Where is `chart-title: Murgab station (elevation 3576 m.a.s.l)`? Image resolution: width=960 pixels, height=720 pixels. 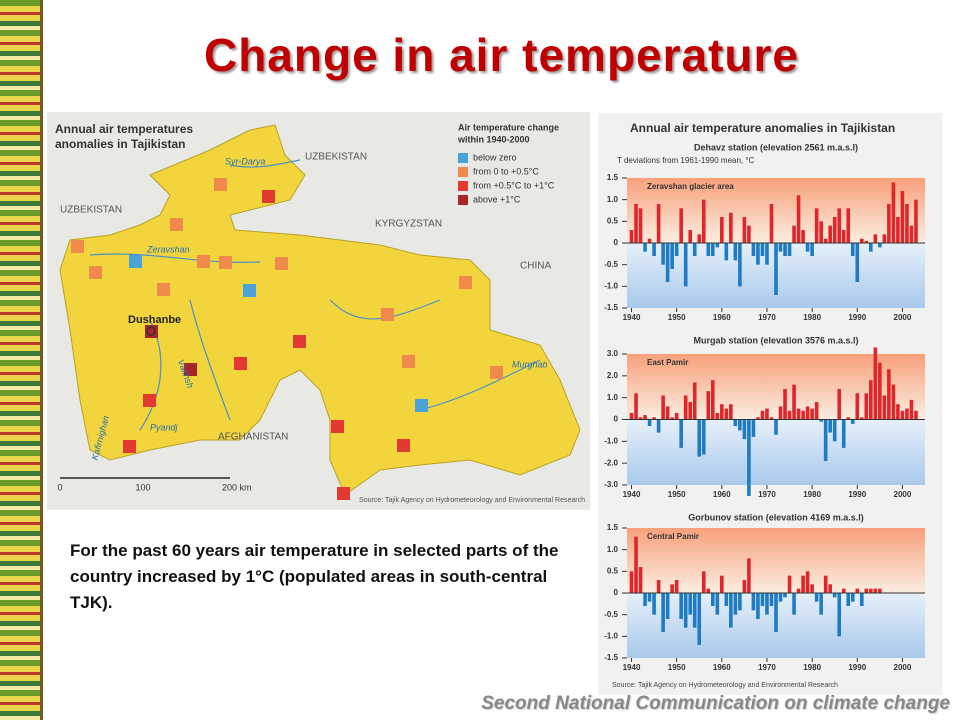 chart-title: Murgab station (elevation 3576 m.a.s.l) is located at coordinates (775, 340).